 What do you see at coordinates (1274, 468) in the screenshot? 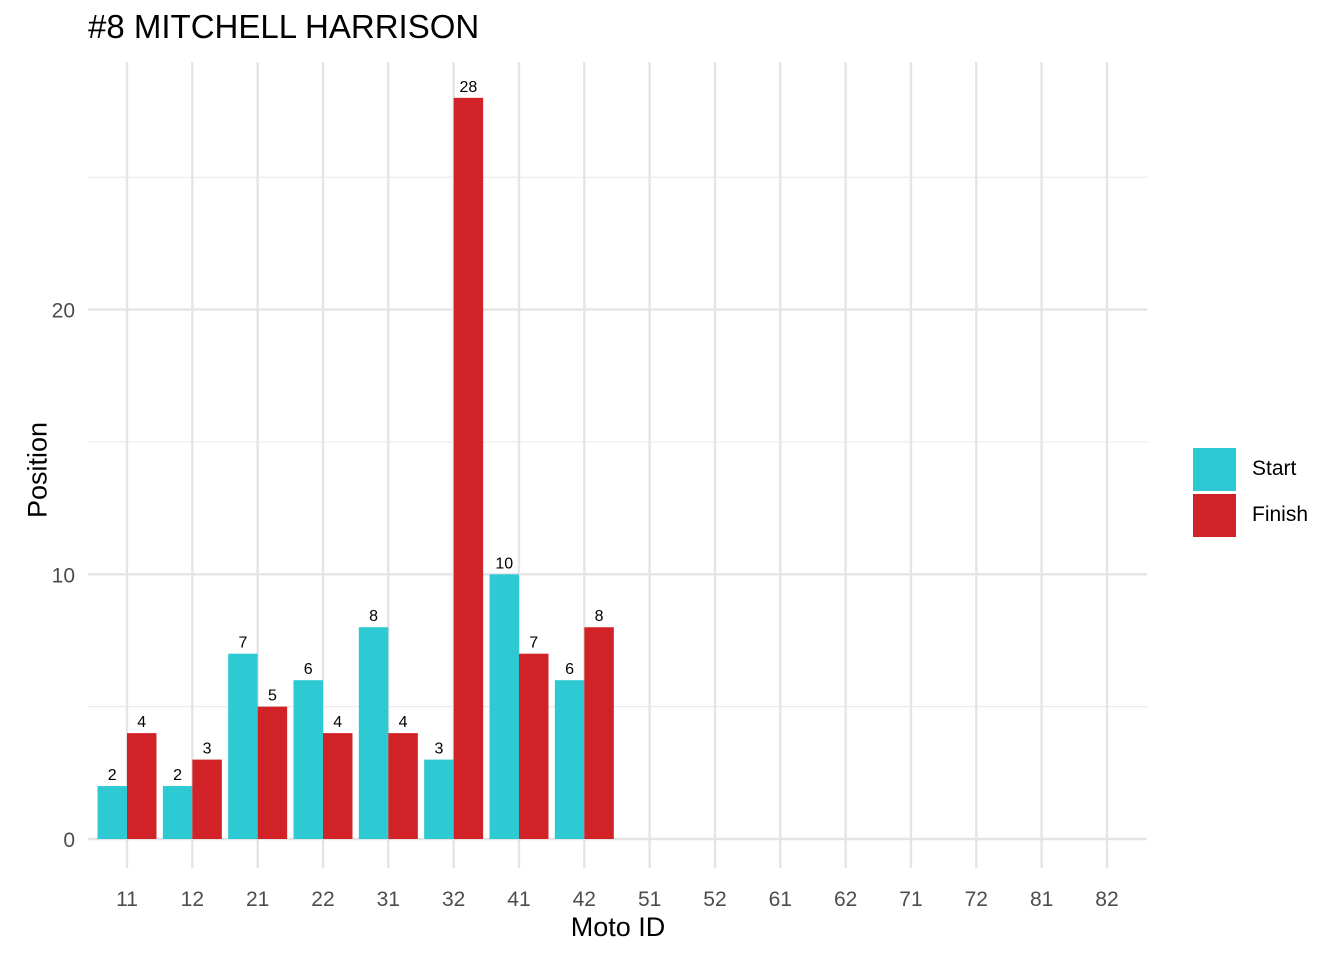
I see `legend-label-start: Start` at bounding box center [1274, 468].